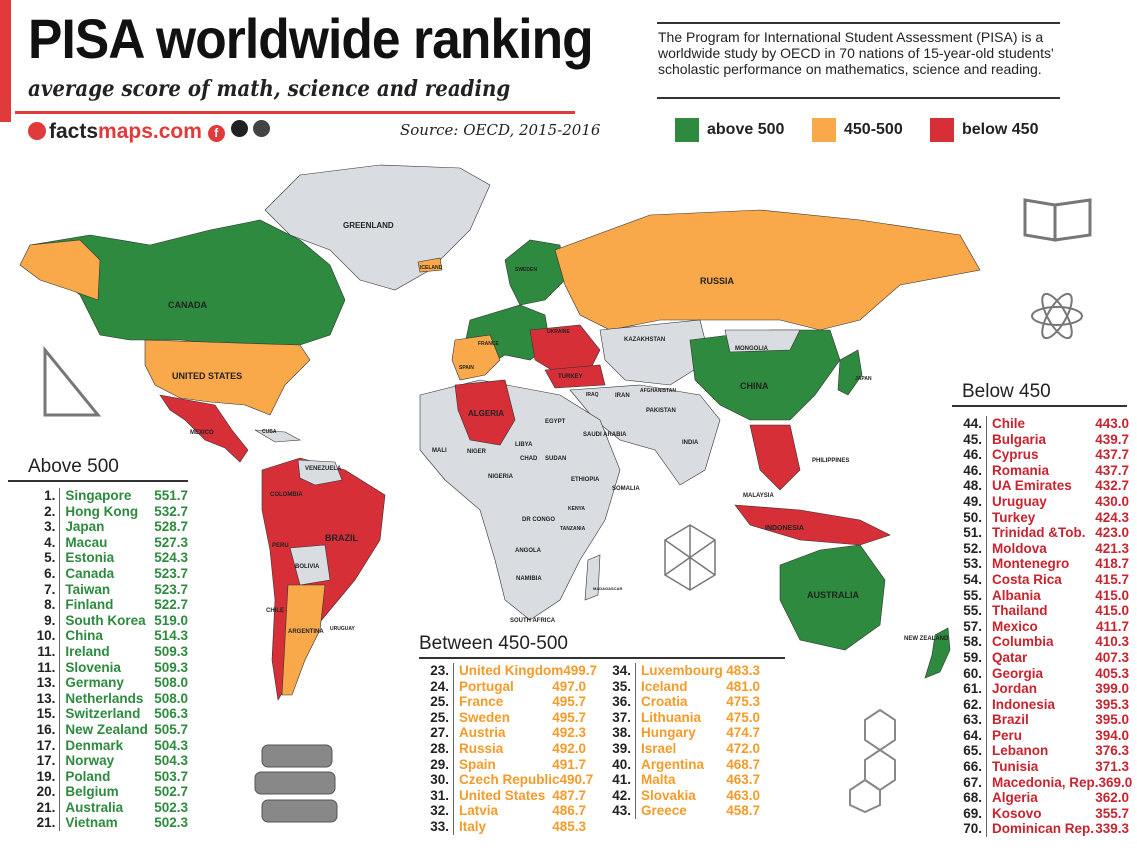 This screenshot has height=850, width=1137. Describe the element at coordinates (529, 459) in the screenshot. I see `label-chad: CHAD` at that location.